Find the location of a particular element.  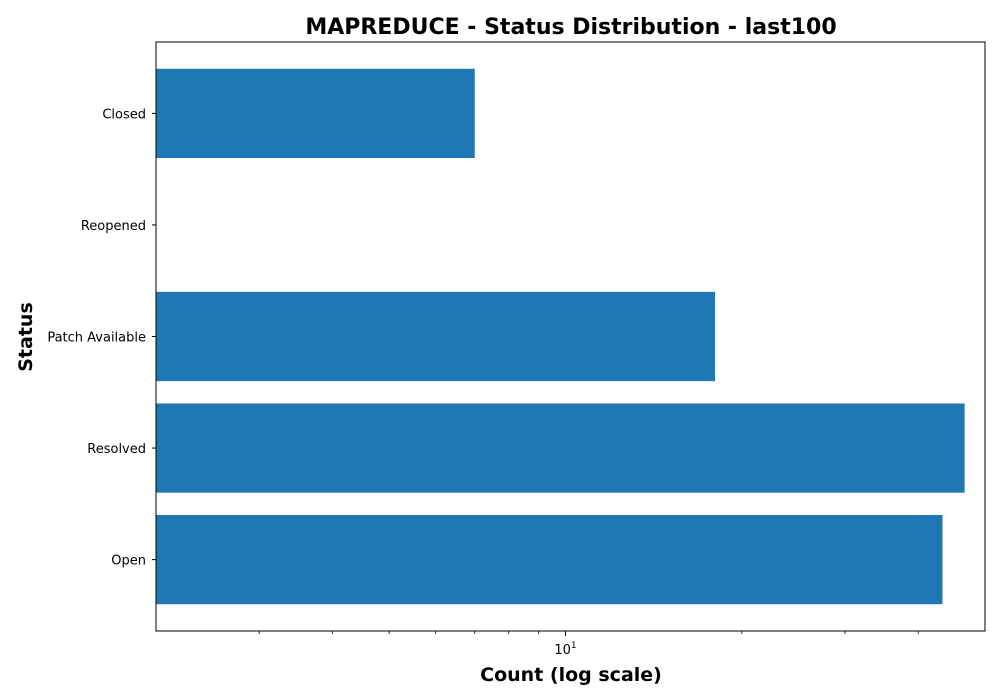

bar-closed is located at coordinates (315, 113).